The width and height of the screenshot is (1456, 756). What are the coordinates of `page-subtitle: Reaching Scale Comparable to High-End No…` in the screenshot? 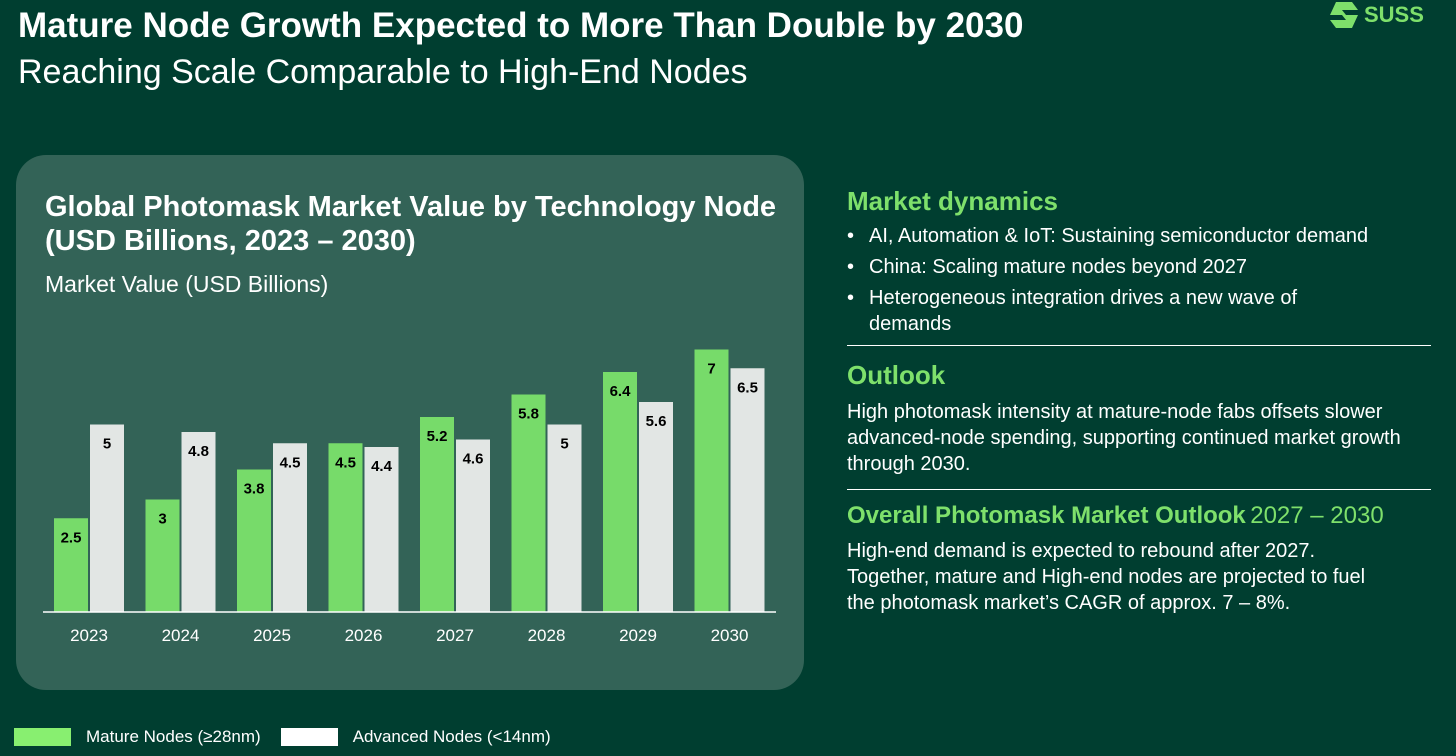 It's located at (383, 72).